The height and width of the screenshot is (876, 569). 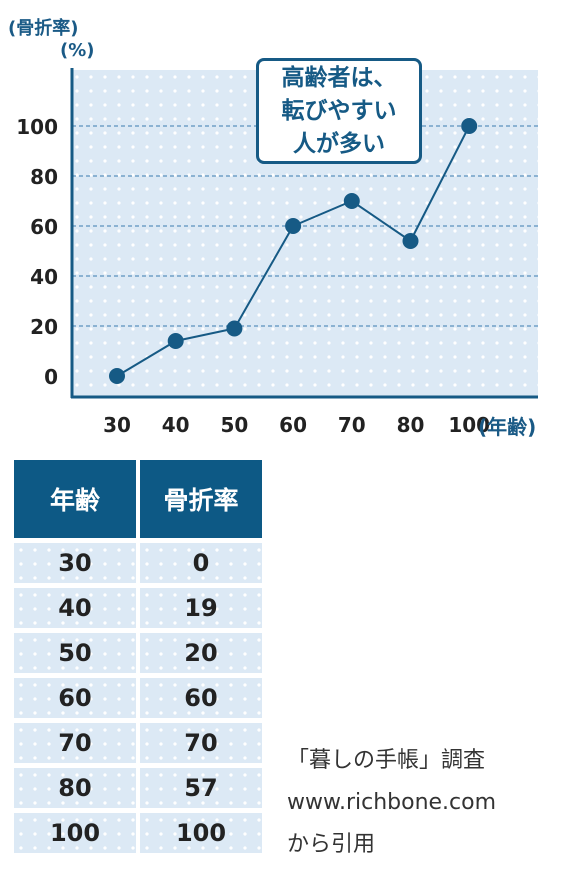 I want to click on table-cell-rate: 100, so click(x=201, y=833).